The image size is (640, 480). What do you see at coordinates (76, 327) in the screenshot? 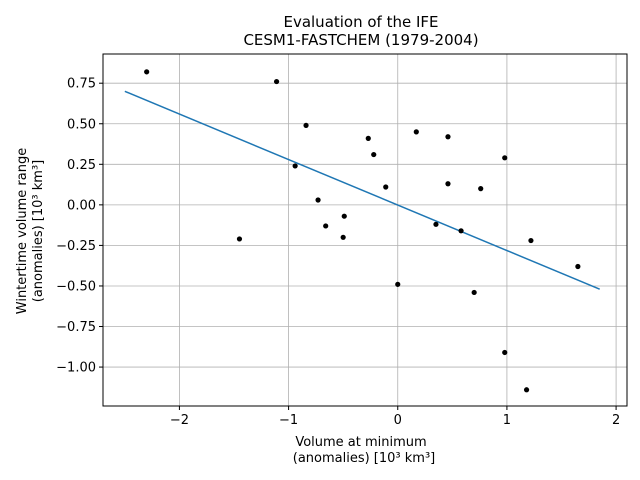
I see `y-tick-label: −0.75` at bounding box center [76, 327].